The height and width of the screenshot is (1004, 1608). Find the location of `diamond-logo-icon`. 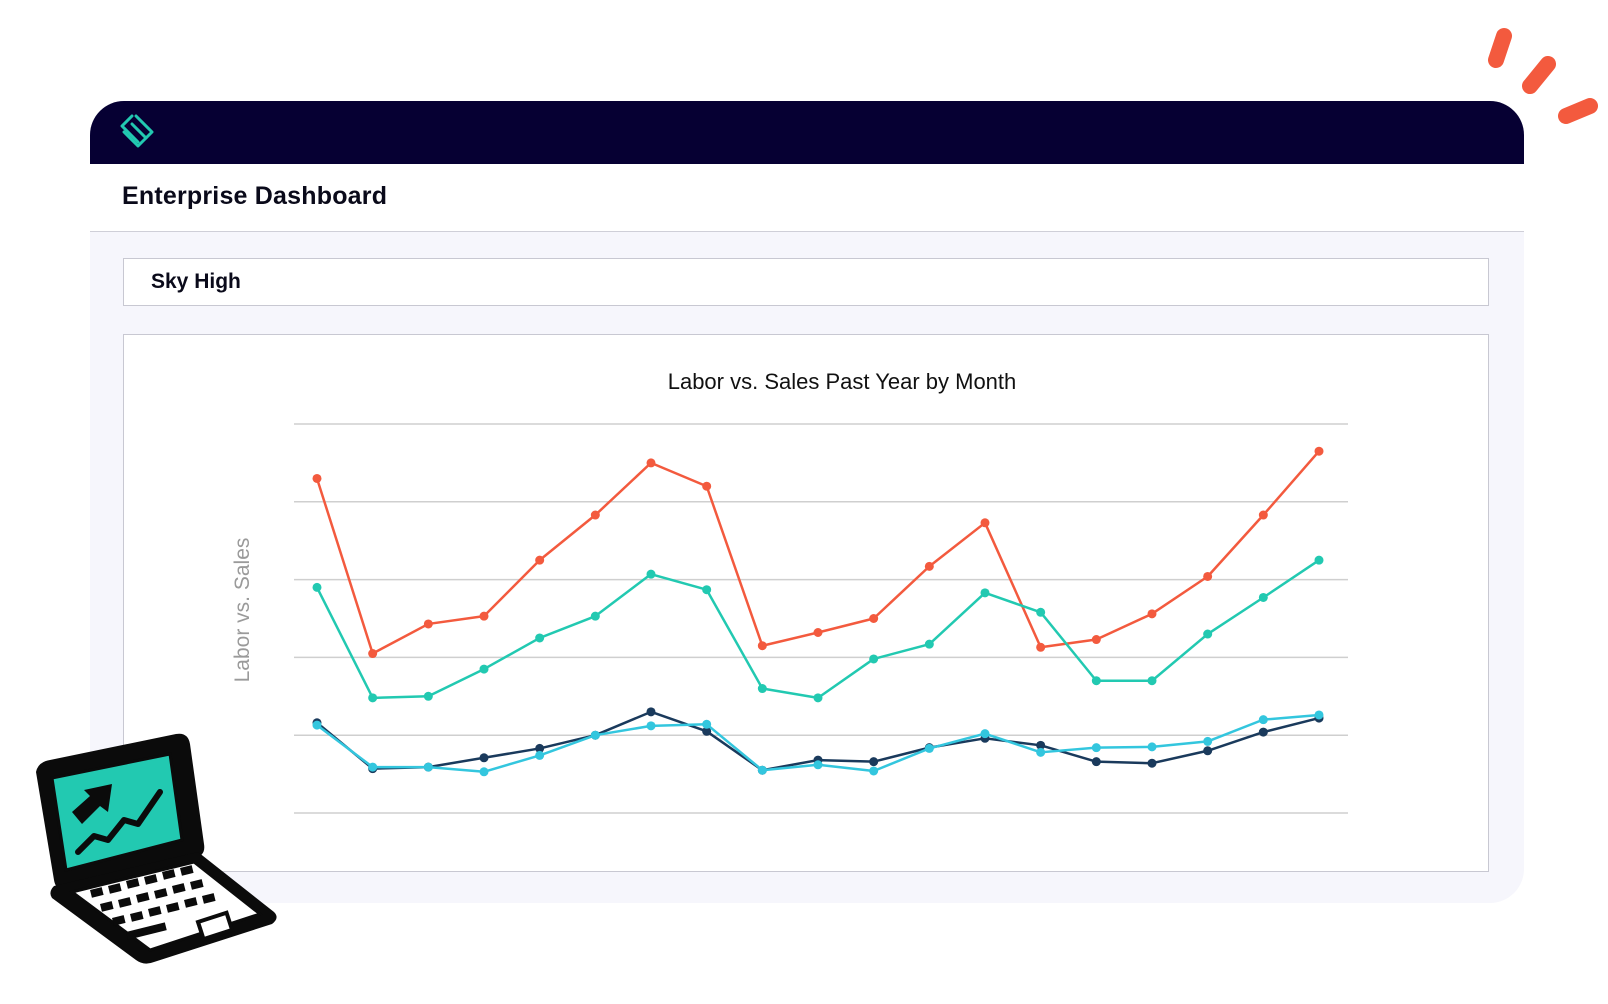

diamond-logo-icon is located at coordinates (138, 133).